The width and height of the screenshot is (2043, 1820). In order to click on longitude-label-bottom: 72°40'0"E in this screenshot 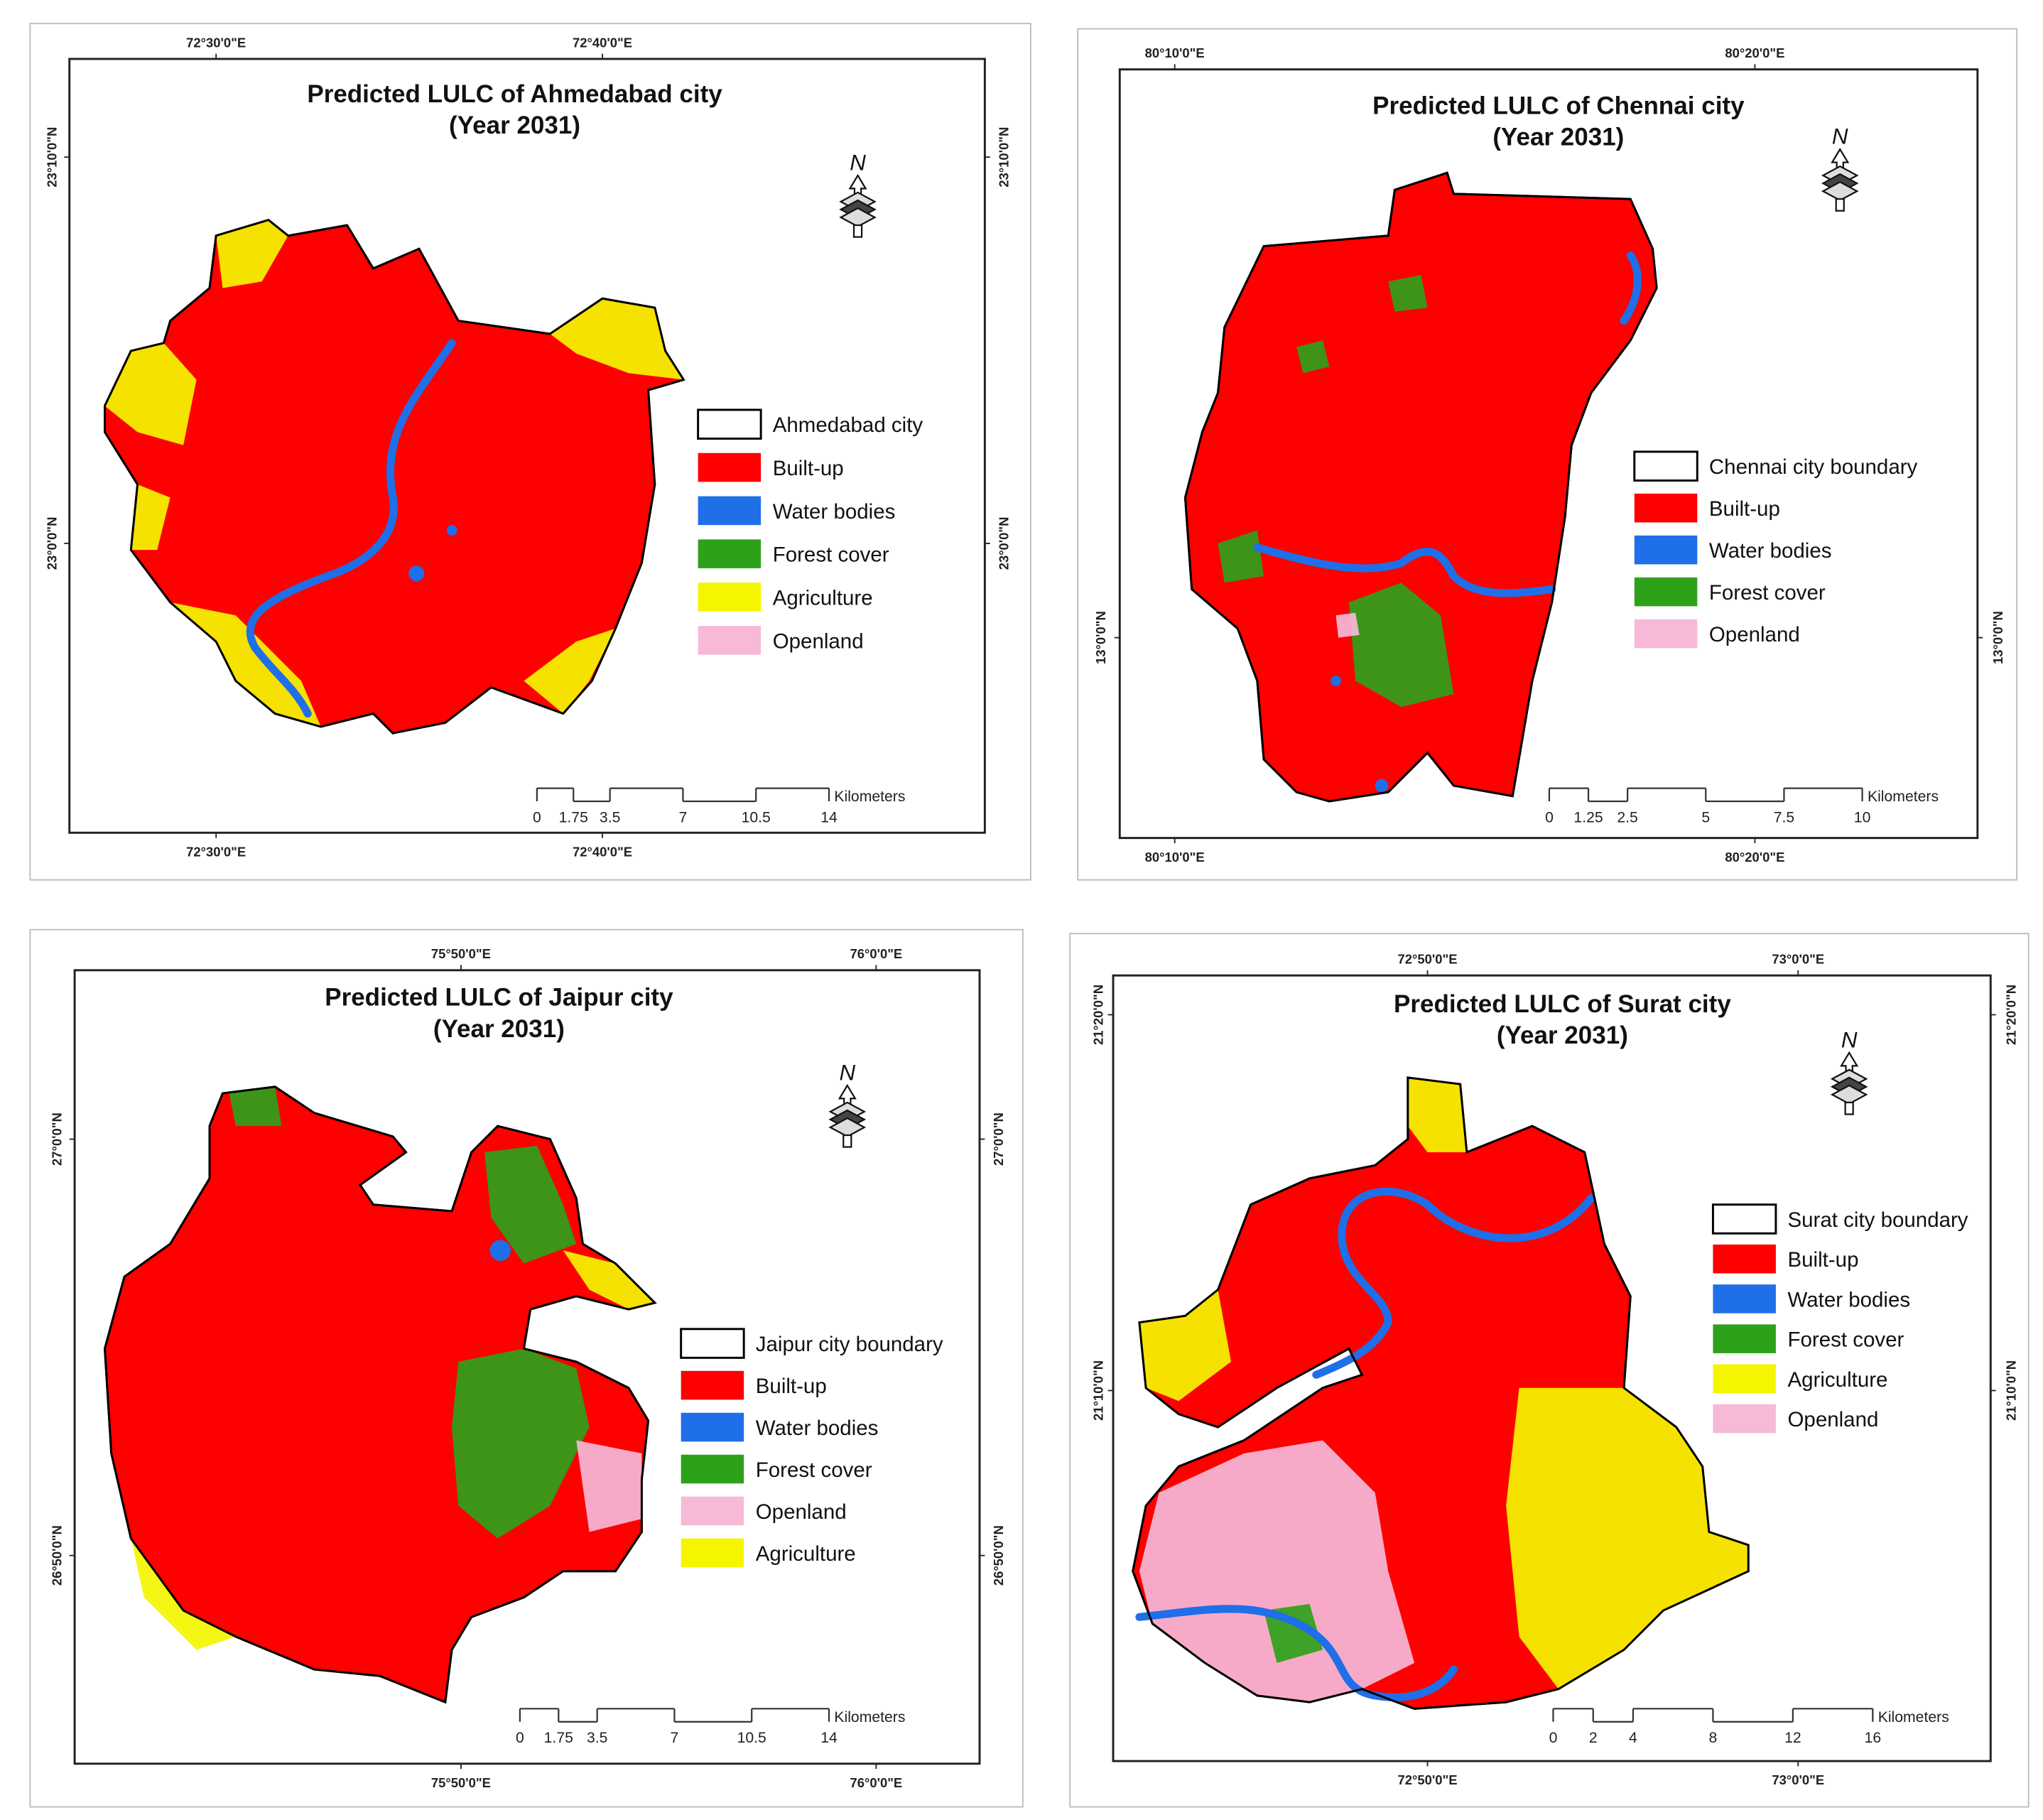, I will do `click(602, 852)`.